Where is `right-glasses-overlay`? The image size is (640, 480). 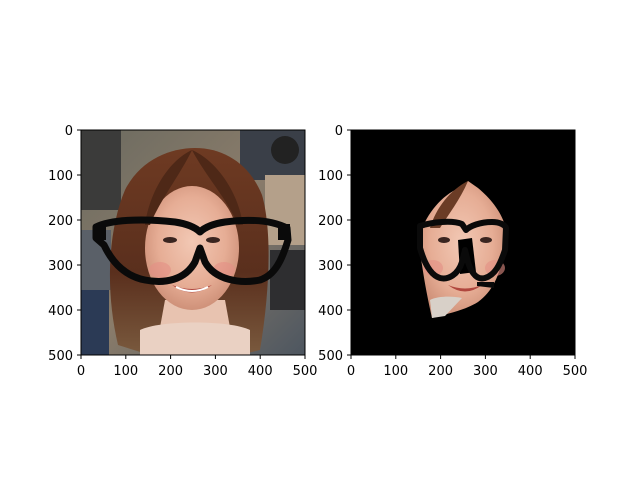 right-glasses-overlay is located at coordinates (463, 253).